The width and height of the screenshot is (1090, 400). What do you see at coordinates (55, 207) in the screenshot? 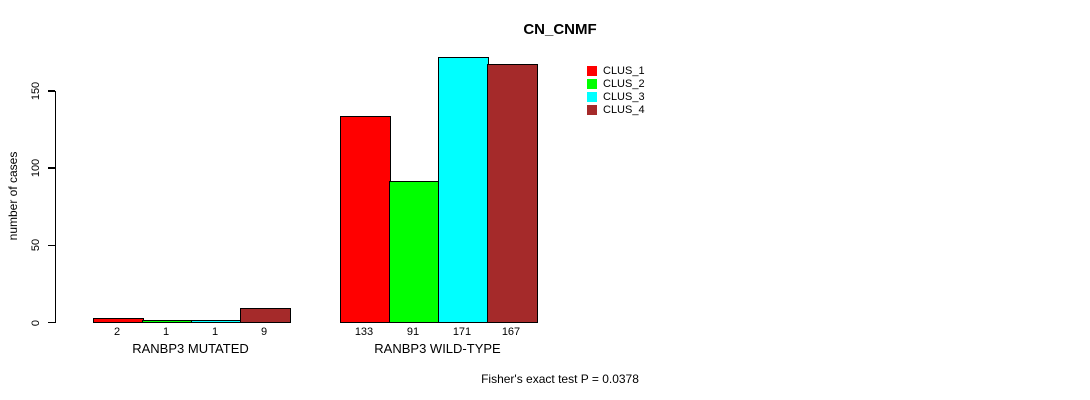
I see `y-axis-line` at bounding box center [55, 207].